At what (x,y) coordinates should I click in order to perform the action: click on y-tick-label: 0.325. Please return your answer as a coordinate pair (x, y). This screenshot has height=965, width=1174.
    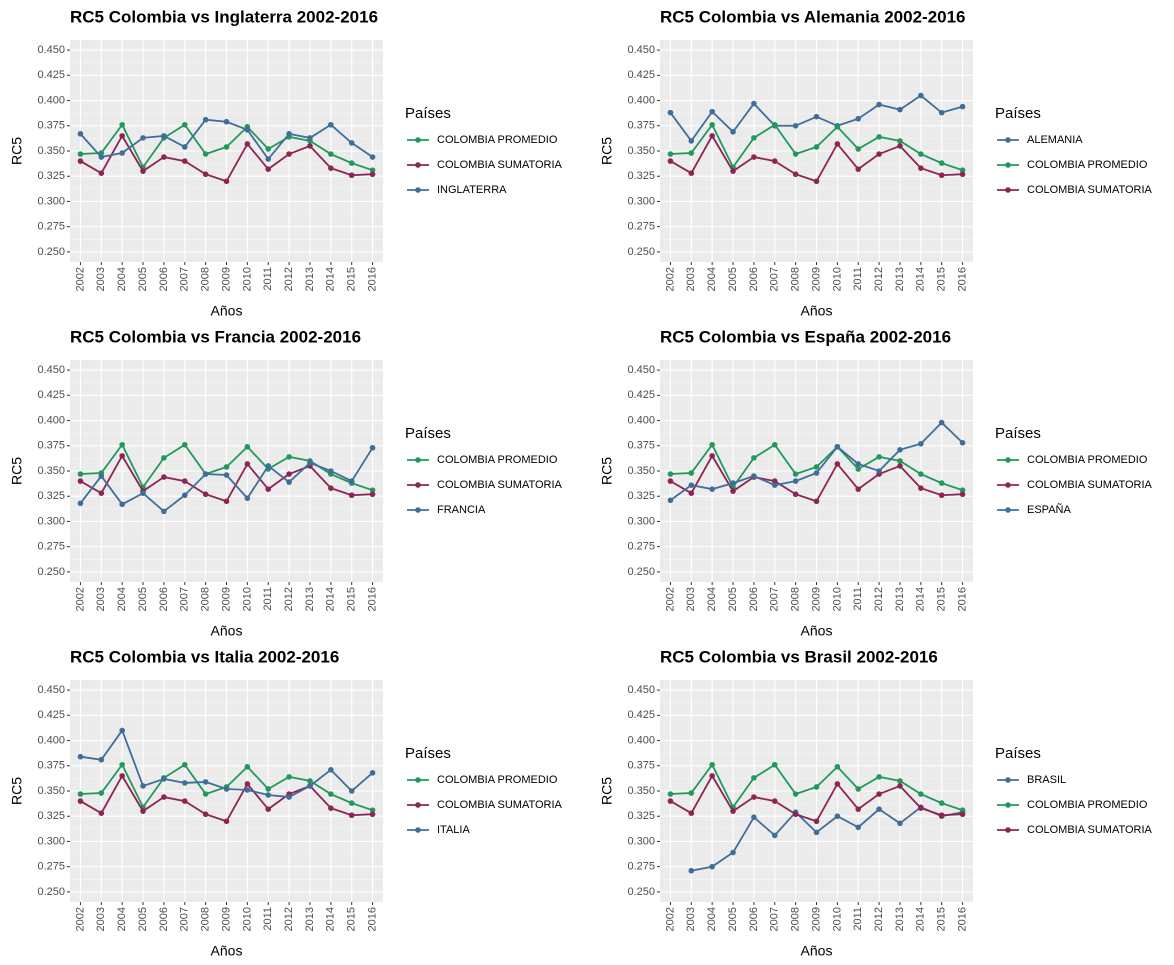
    Looking at the image, I should click on (51, 496).